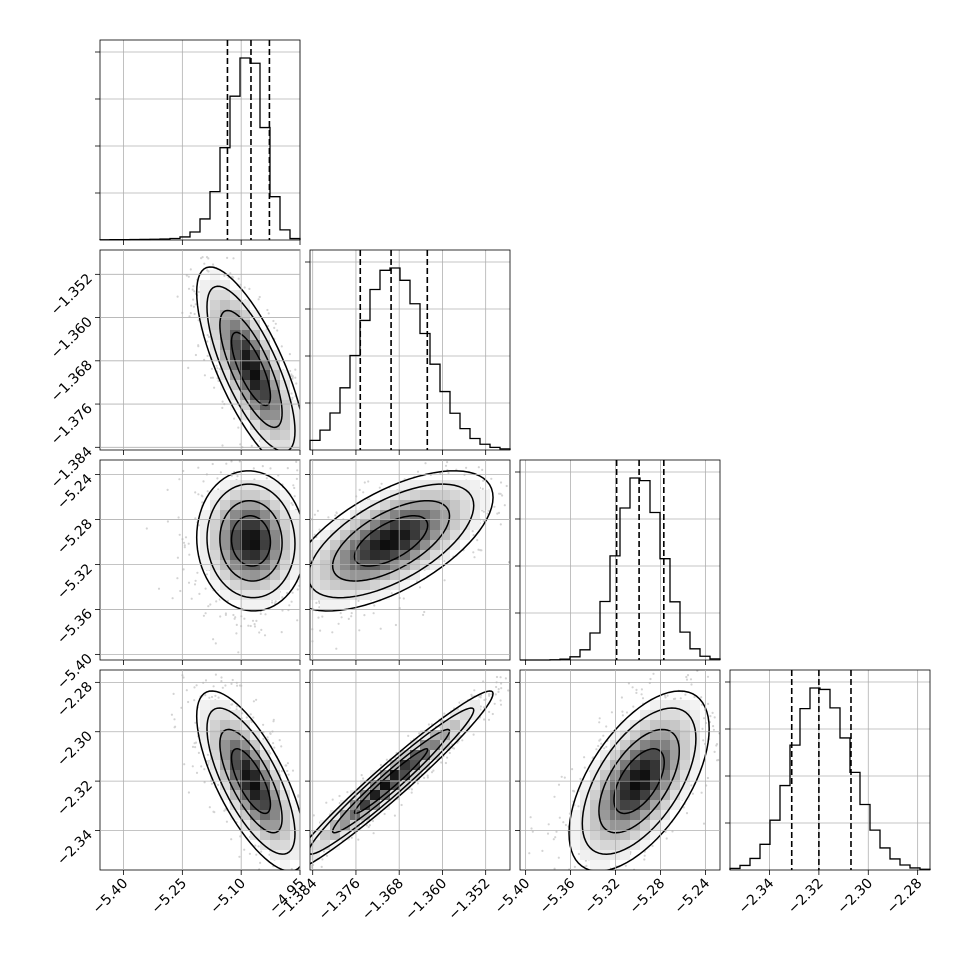 The width and height of the screenshot is (970, 970). Describe the element at coordinates (905, 897) in the screenshot. I see `x-tick-label: −2.28` at that location.